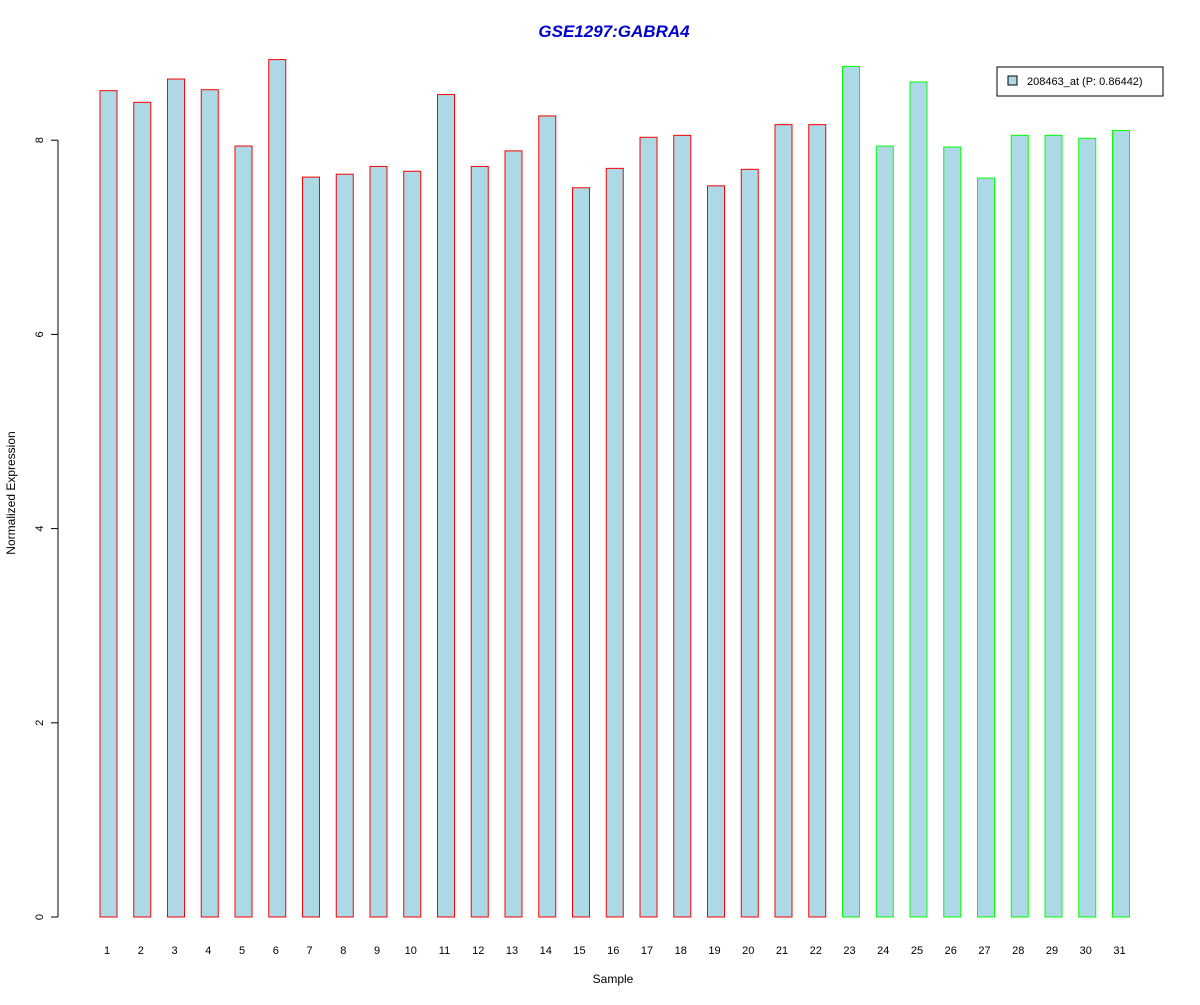 The image size is (1200, 1005). What do you see at coordinates (107, 951) in the screenshot?
I see `x-tick-label: 1` at bounding box center [107, 951].